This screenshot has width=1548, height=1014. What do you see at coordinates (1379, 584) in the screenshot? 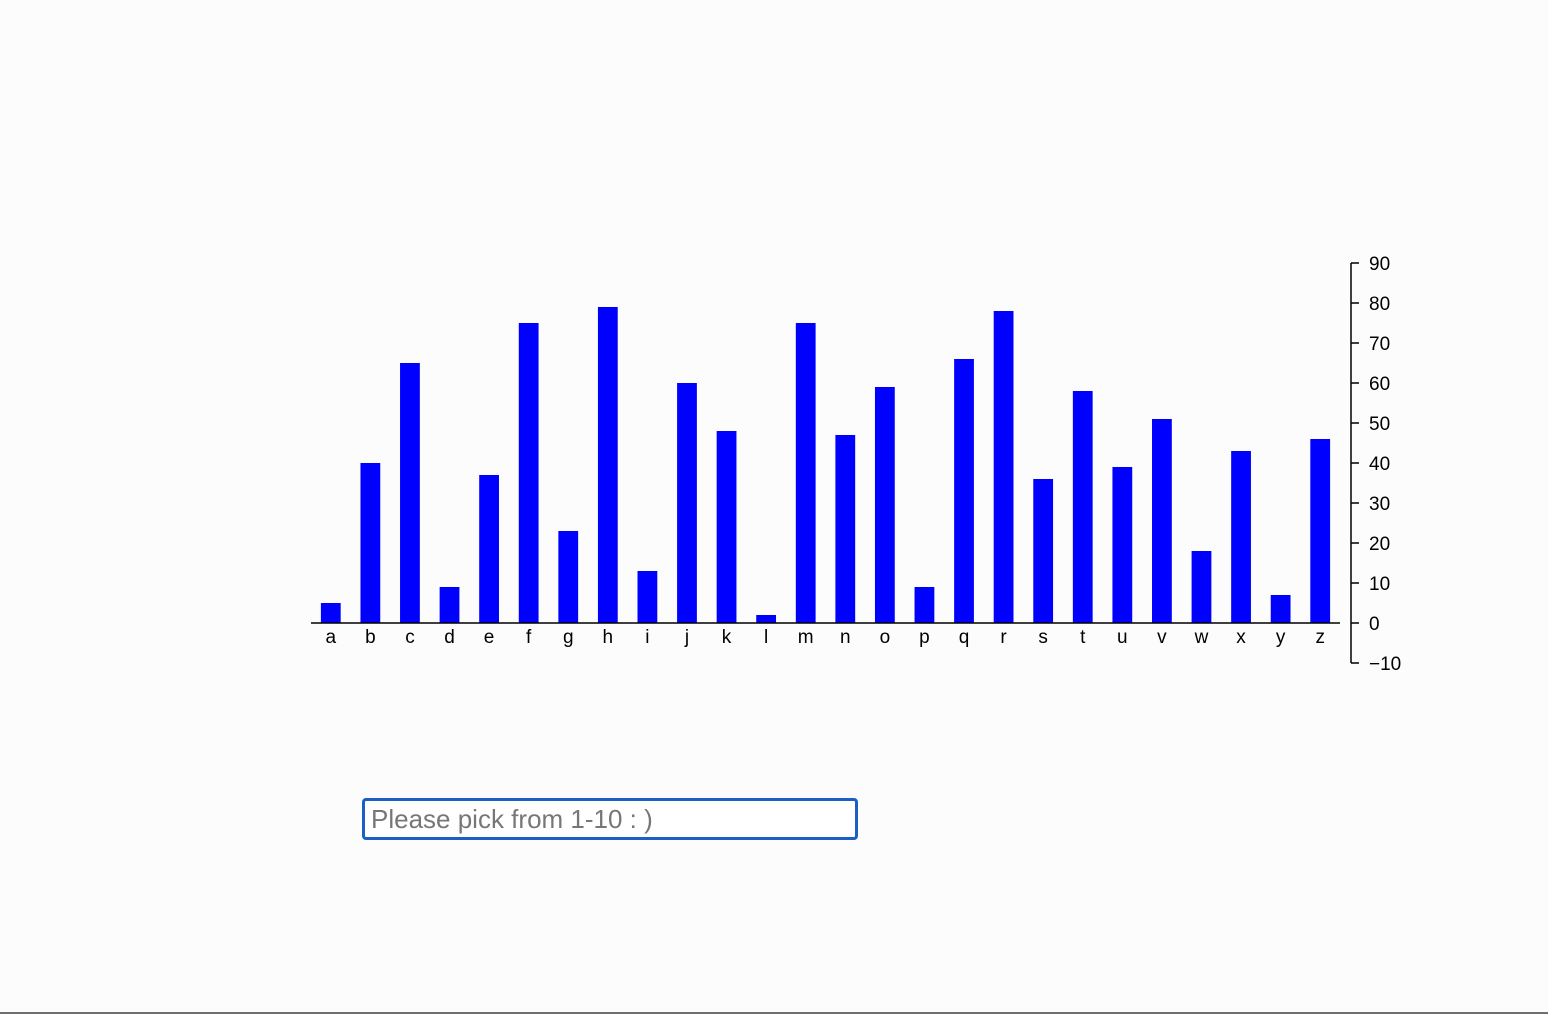
I see `y-tick-label: 10` at bounding box center [1379, 584].